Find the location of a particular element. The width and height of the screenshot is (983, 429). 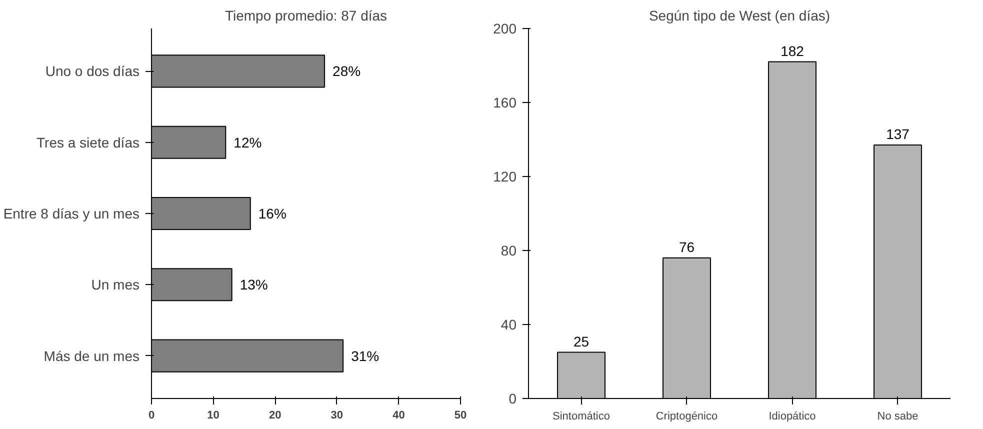

y-tick-label: 160 is located at coordinates (505, 102).